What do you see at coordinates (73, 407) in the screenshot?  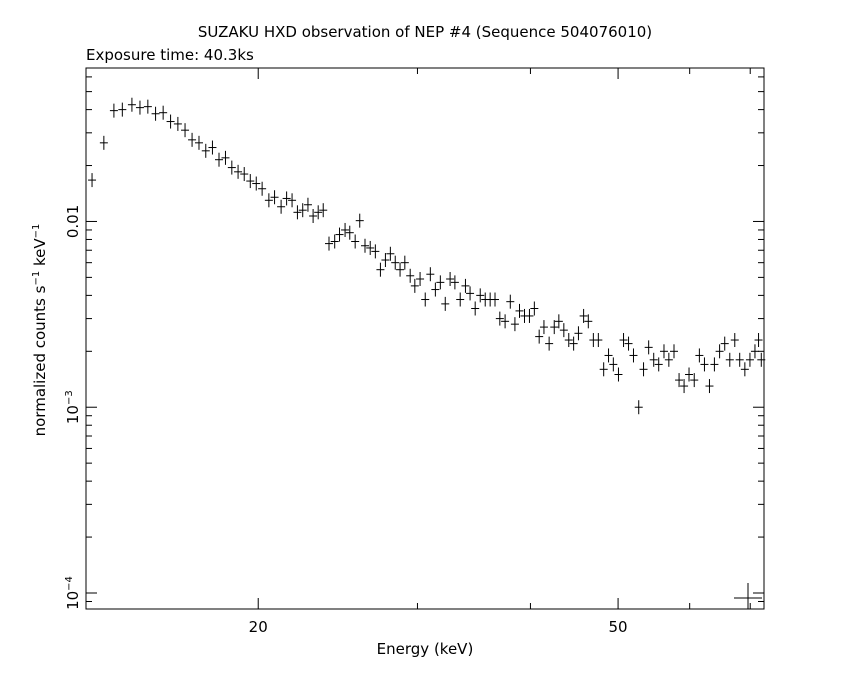 I see `y-tick-label: 10−3` at bounding box center [73, 407].